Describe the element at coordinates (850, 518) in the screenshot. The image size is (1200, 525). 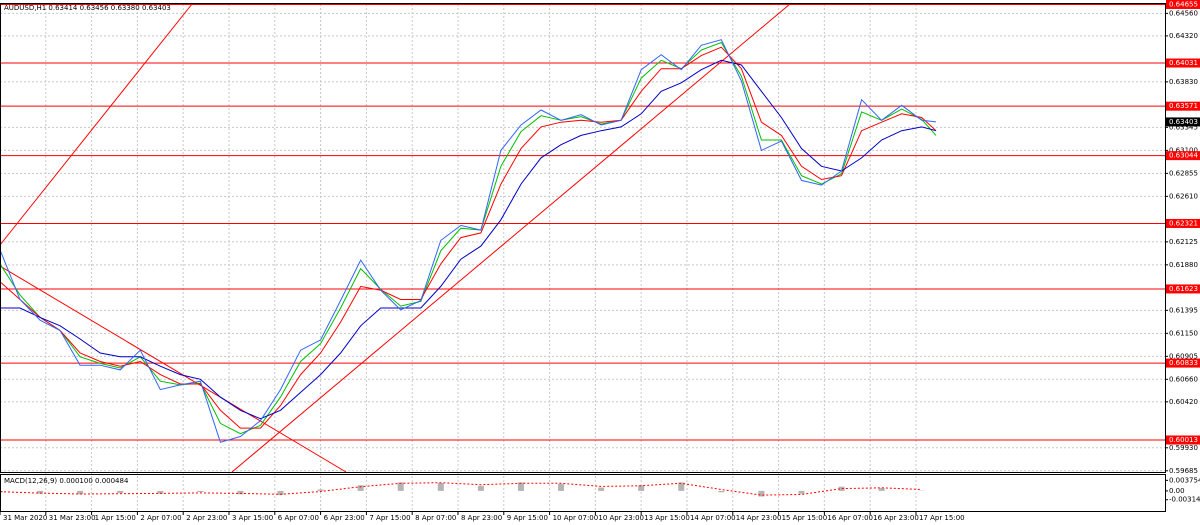
I see `x-tick-label: 16 Apr 07:00` at that location.